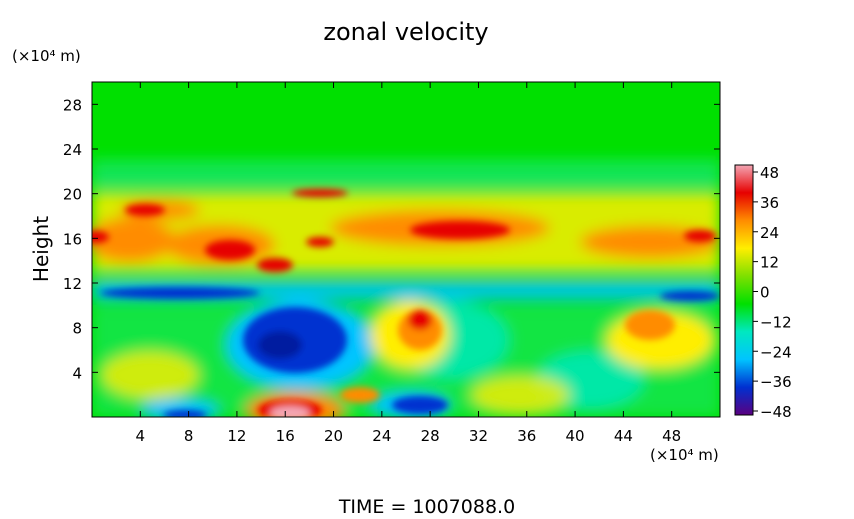 This screenshot has width=854, height=519. I want to click on x-tick-label: 44, so click(623, 436).